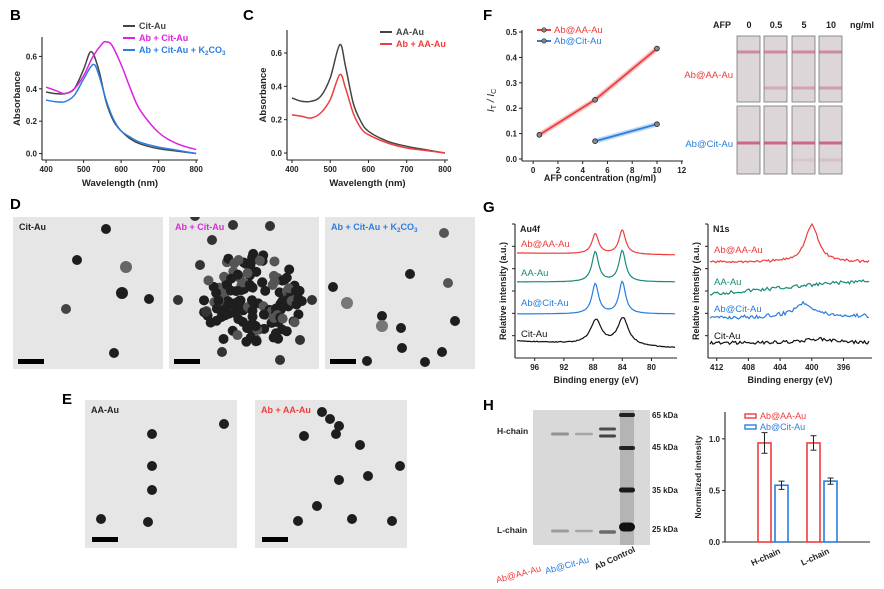  What do you see at coordinates (717, 367) in the screenshot?
I see `x-tick-label: 412` at bounding box center [717, 367].